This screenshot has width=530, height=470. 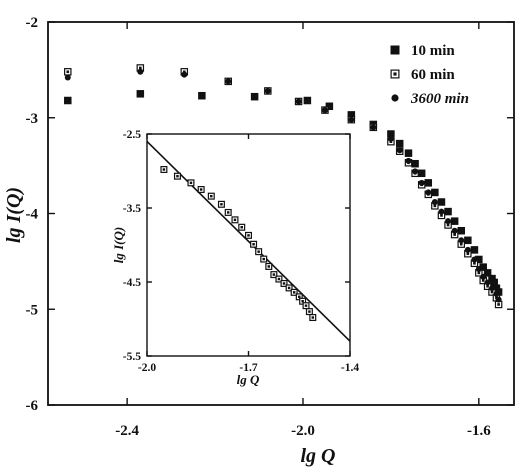 What do you see at coordinates (32, 215) in the screenshot?
I see `y-tick-label: -4` at bounding box center [32, 215].